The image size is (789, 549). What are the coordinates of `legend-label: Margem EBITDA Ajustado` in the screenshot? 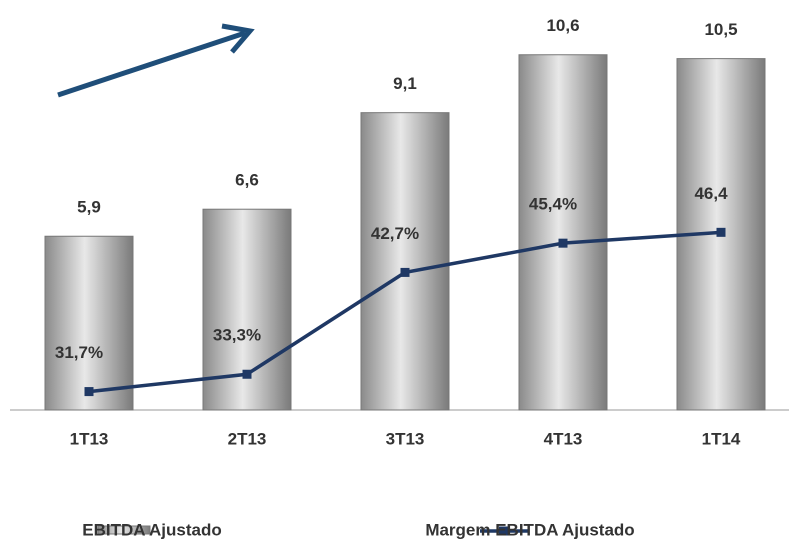 It's located at (529, 529).